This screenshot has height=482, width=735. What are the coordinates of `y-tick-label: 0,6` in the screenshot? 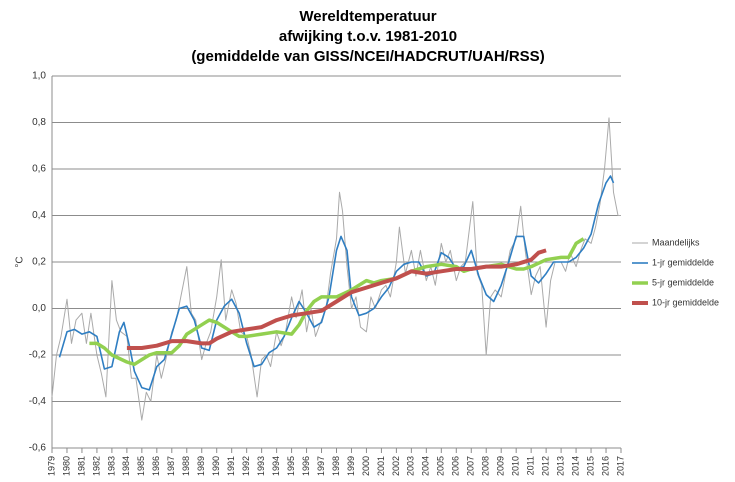 It's located at (39, 169).